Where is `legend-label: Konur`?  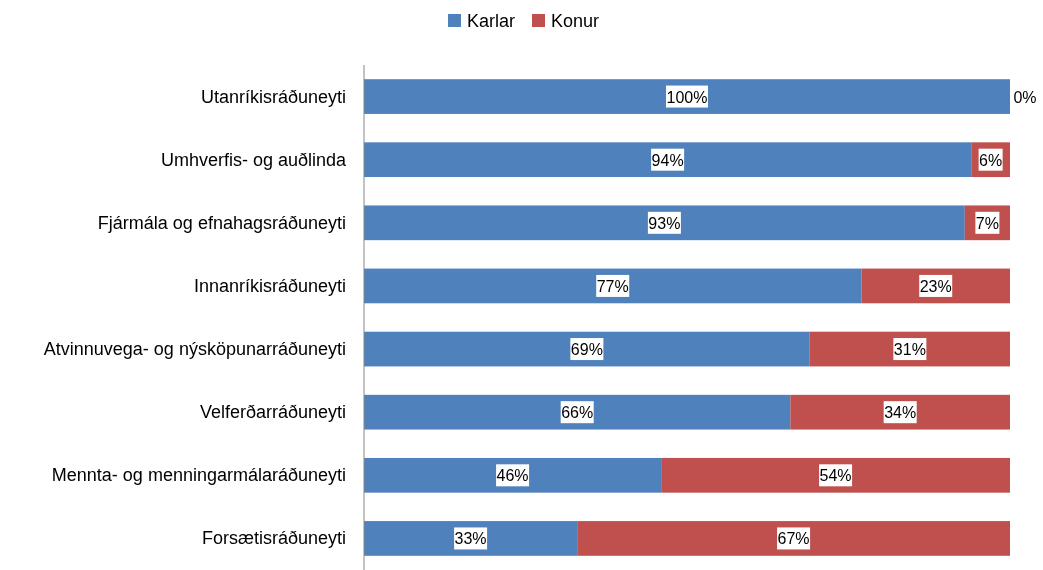 legend-label: Konur is located at coordinates (575, 21).